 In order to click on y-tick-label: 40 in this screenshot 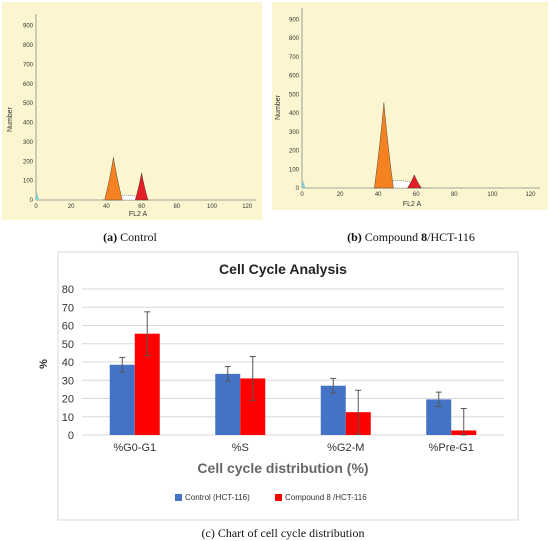, I will do `click(68, 363)`.